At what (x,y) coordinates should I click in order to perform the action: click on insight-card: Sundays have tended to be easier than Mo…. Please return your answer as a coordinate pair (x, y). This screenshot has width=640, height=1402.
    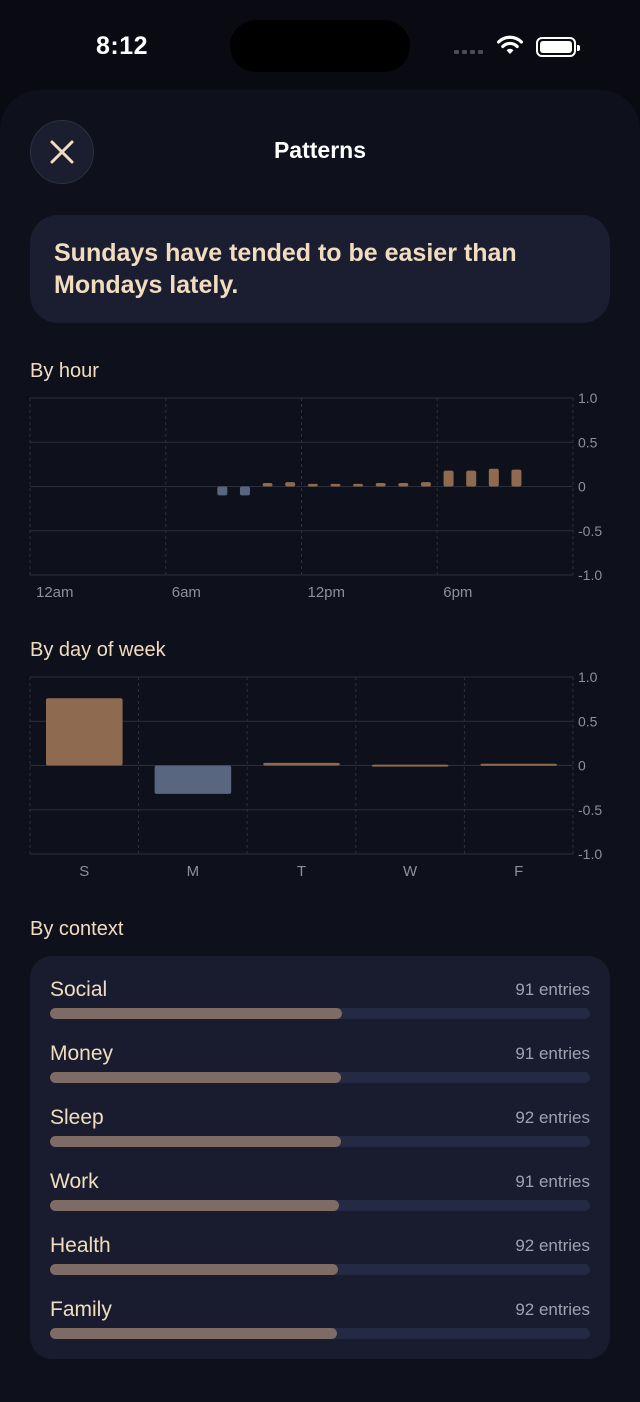
    Looking at the image, I should click on (320, 269).